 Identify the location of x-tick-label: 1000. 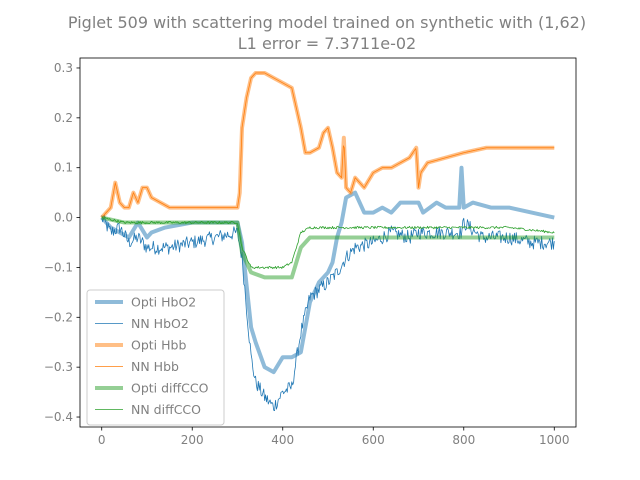
(554, 440).